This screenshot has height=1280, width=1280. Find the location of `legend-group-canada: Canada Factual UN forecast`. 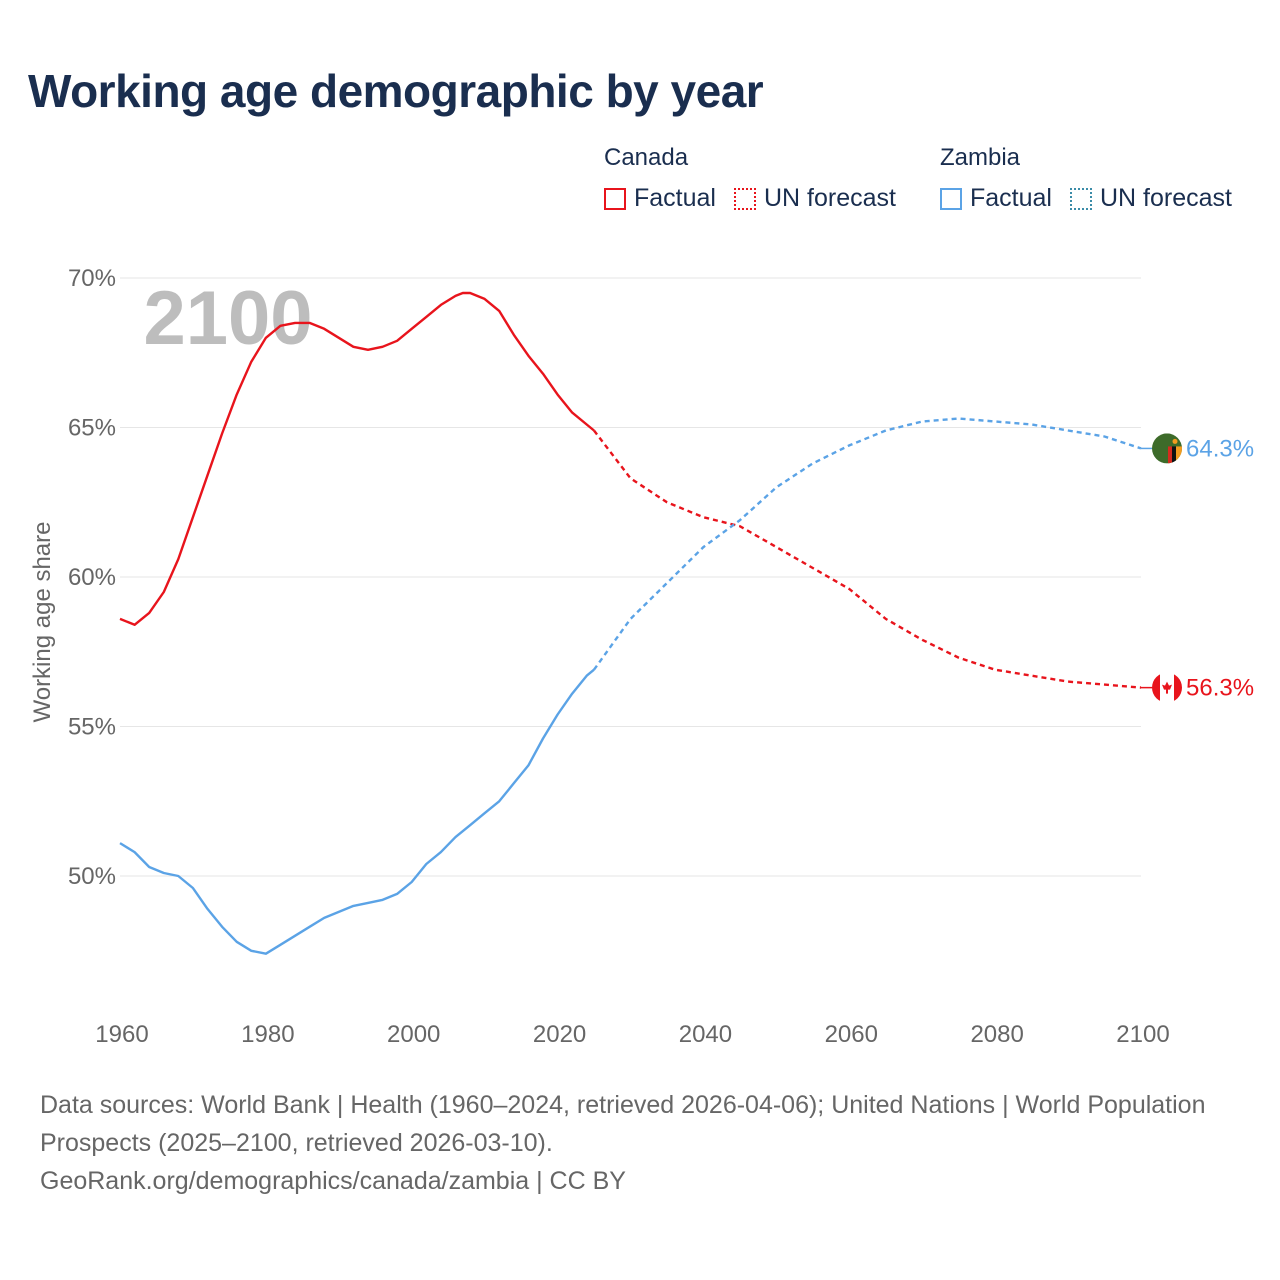

legend-group-canada: Canada Factual UN forecast is located at coordinates (759, 178).